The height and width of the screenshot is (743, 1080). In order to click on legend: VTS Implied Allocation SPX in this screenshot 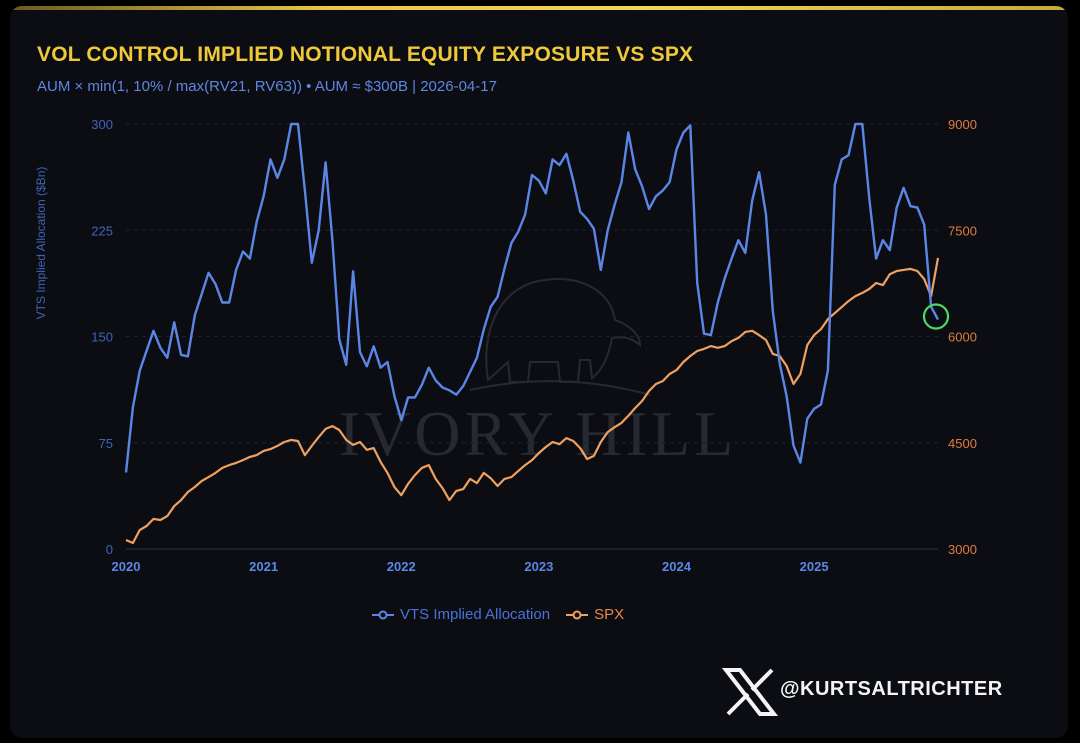, I will do `click(498, 614)`.